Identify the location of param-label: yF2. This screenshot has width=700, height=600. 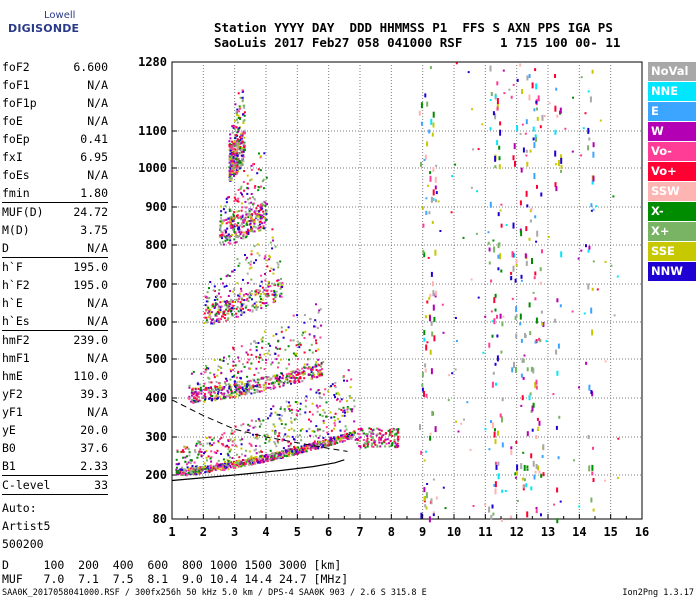
(12, 394).